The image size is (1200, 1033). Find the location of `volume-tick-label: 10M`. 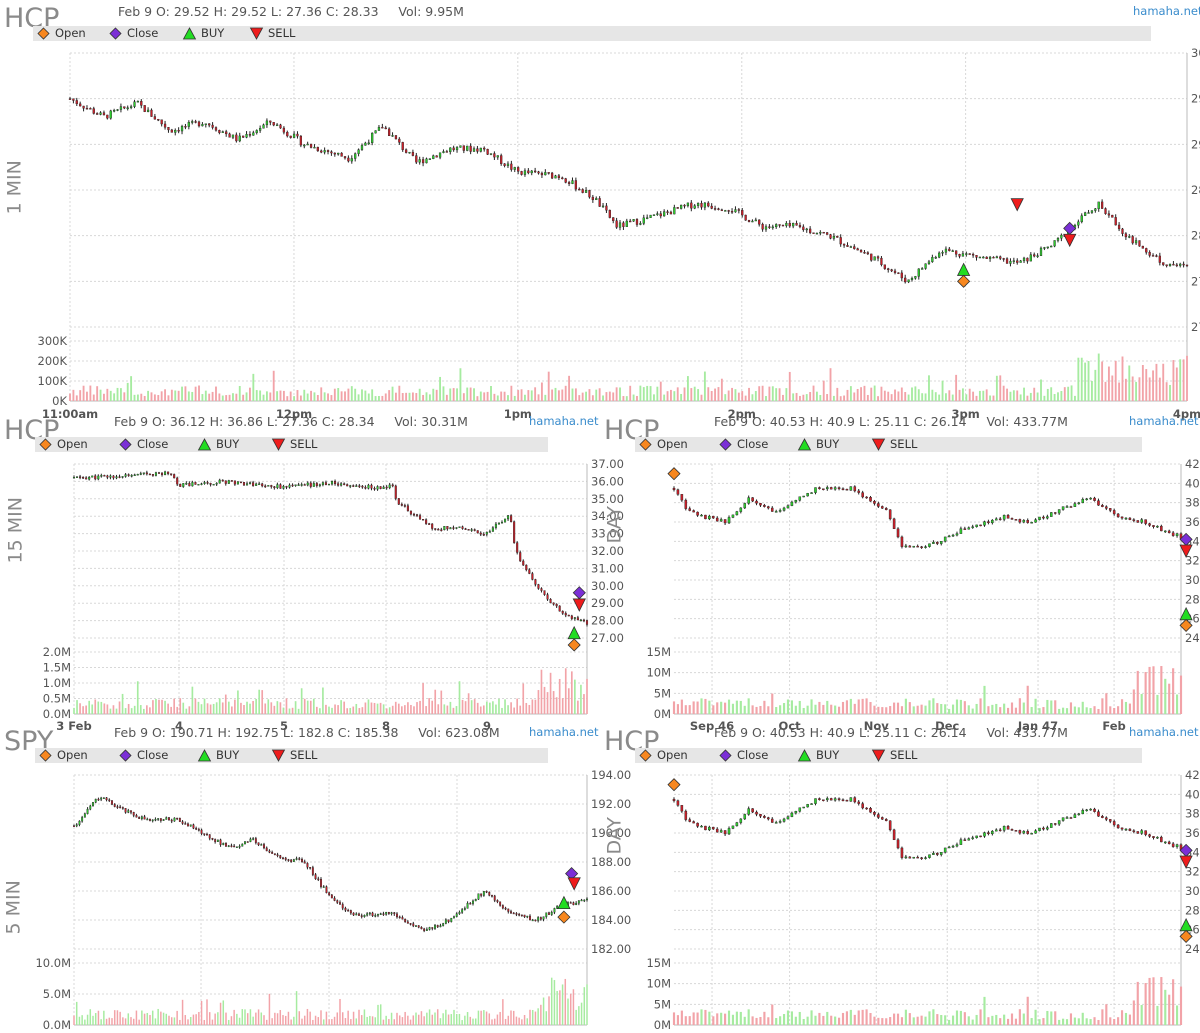

volume-tick-label: 10M is located at coordinates (658, 984).